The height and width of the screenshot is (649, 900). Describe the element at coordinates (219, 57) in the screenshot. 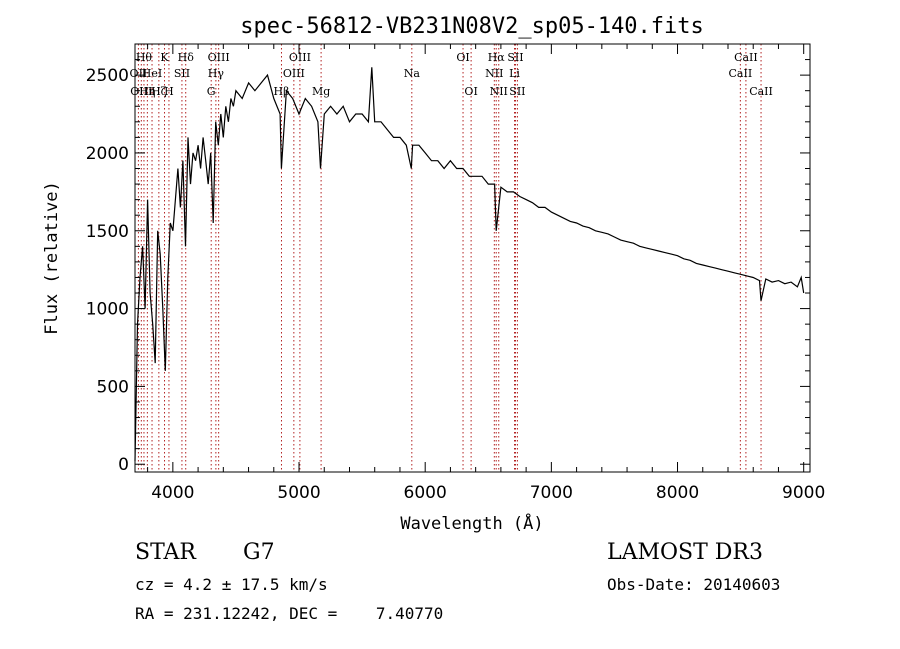

I see `line-label-12: OIII` at that location.